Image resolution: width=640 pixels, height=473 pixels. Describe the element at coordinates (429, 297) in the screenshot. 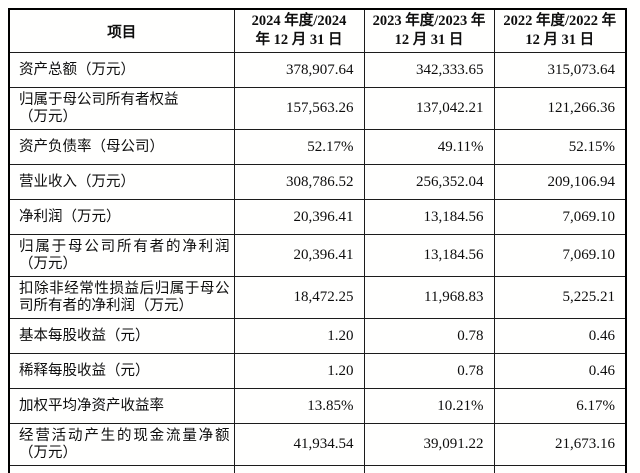

I see `row-value: 11,968.83` at that location.